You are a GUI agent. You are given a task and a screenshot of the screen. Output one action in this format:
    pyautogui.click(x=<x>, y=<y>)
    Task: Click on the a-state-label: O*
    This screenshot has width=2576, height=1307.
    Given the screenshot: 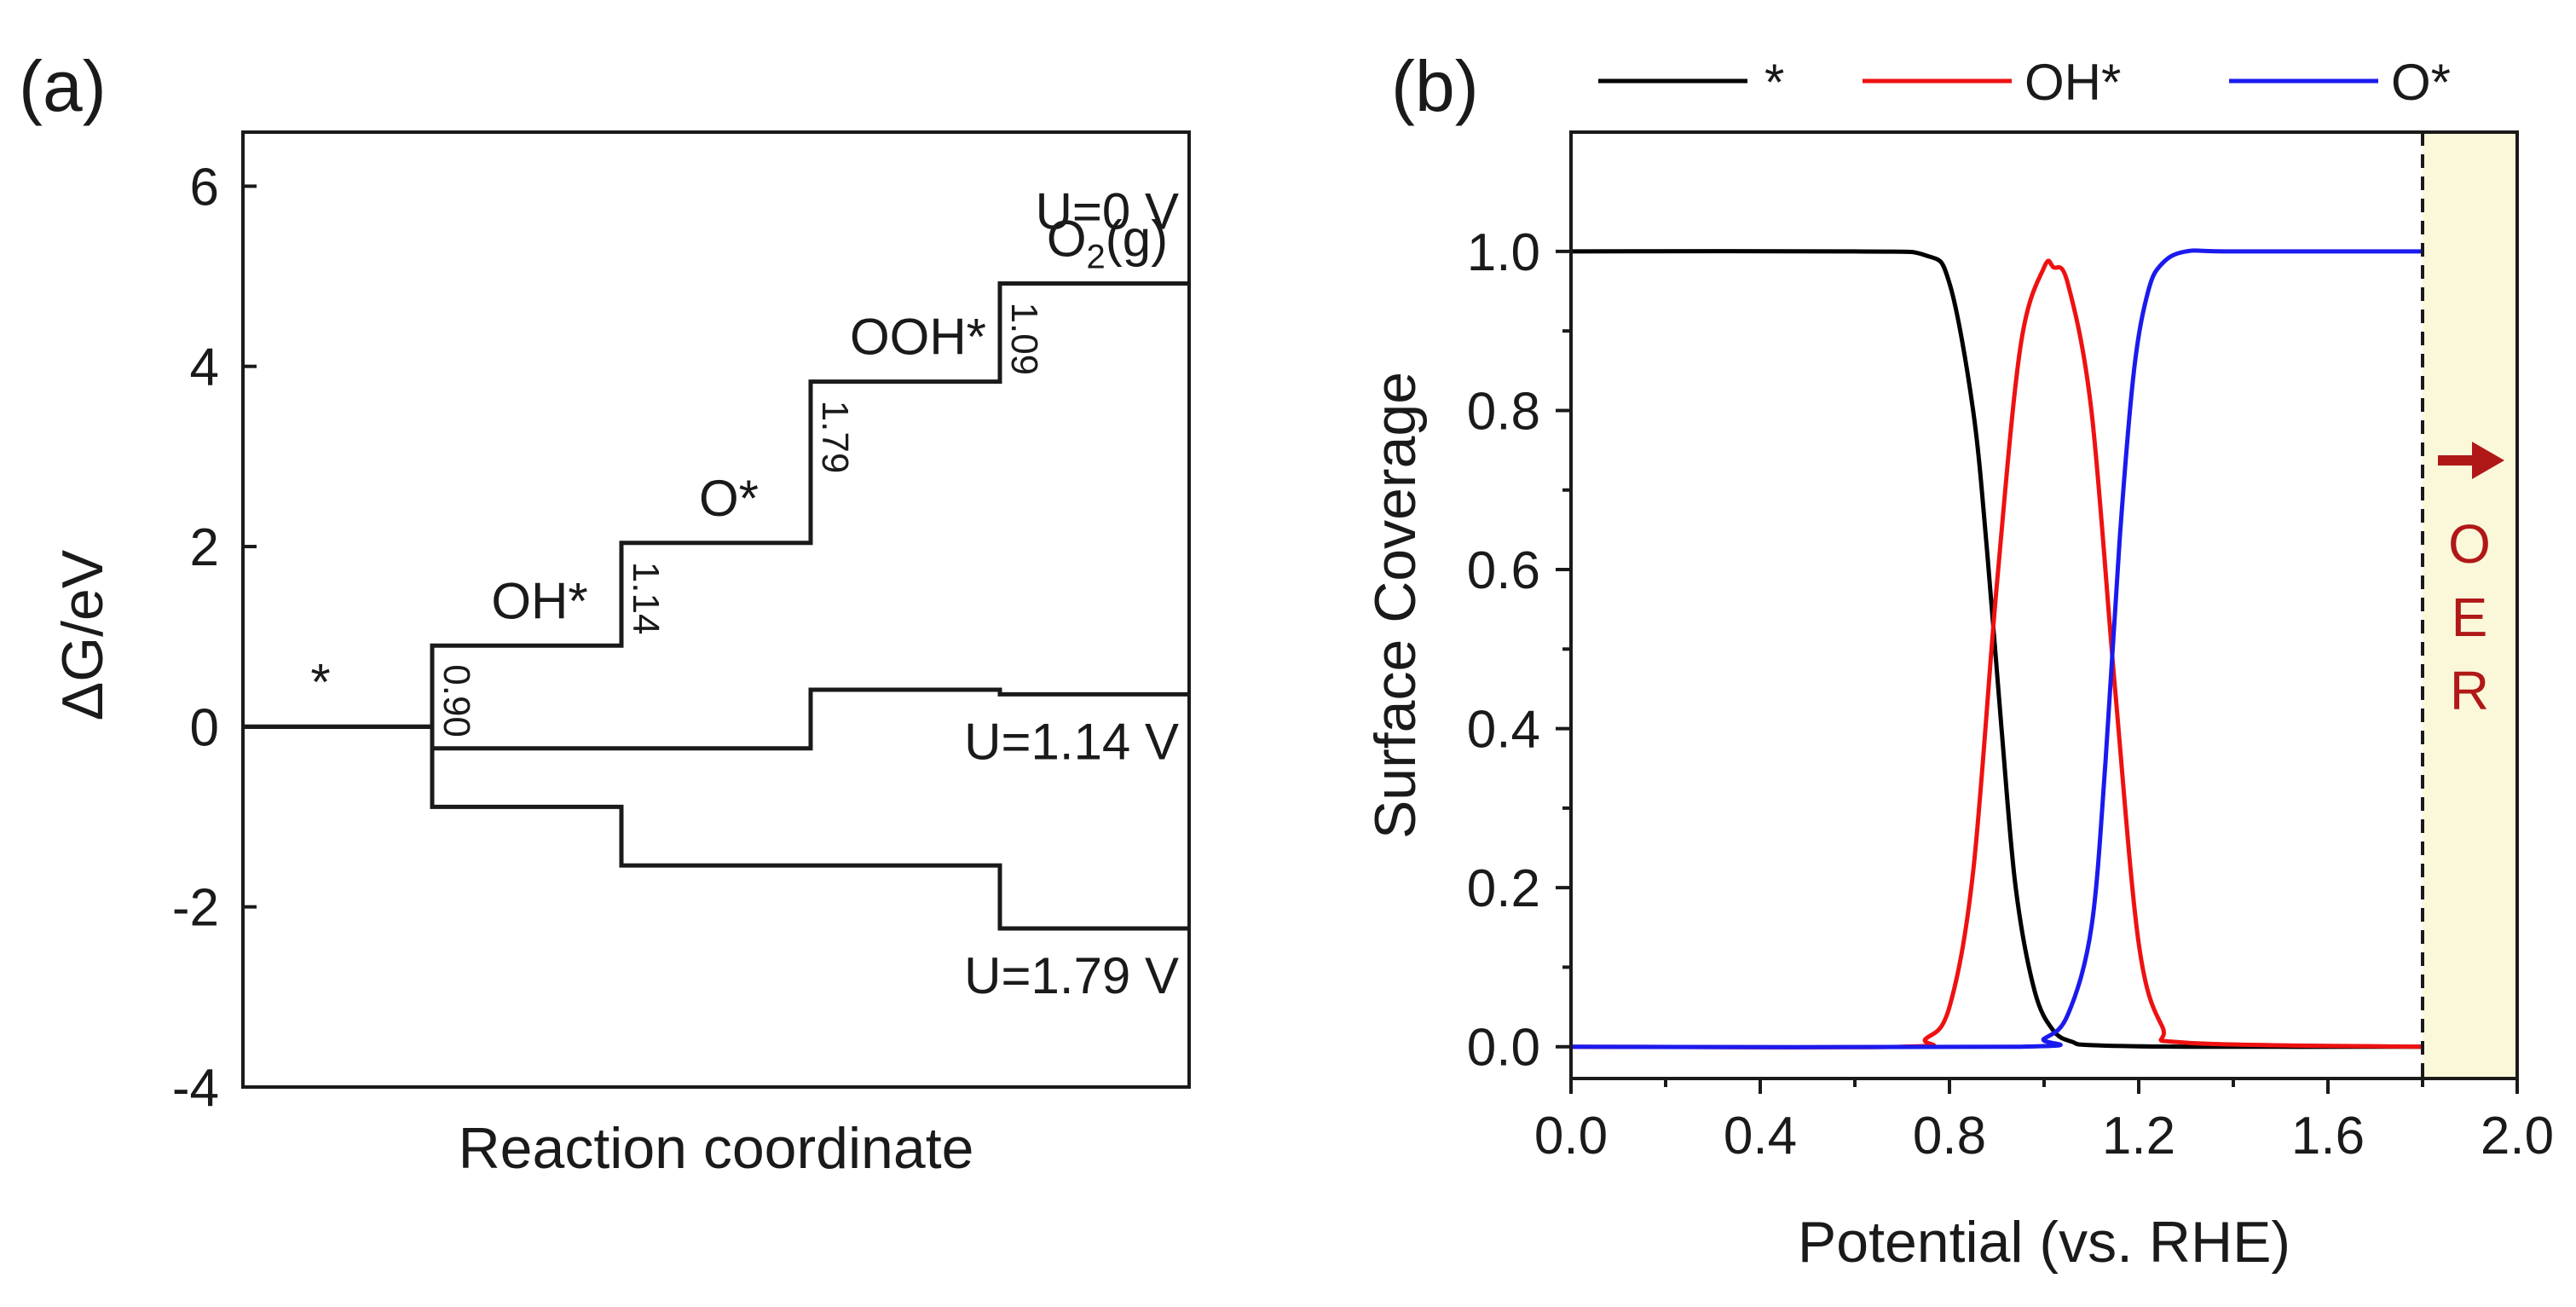 What is the action you would take?
    pyautogui.click(x=729, y=498)
    